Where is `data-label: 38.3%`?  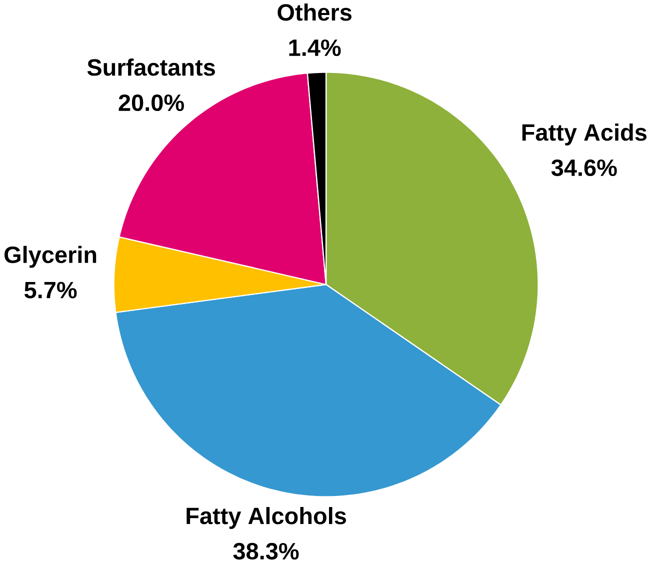 data-label: 38.3% is located at coordinates (266, 551).